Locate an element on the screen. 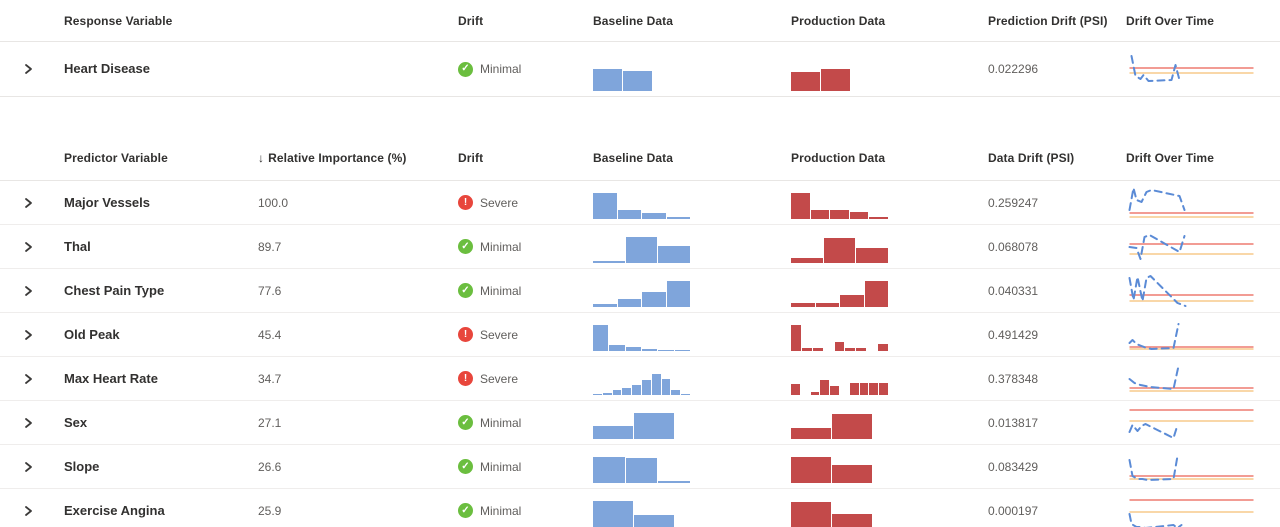 This screenshot has width=1280, height=527. col-header-relative-importance: ↓ Relative Importance (%) is located at coordinates (350, 158).